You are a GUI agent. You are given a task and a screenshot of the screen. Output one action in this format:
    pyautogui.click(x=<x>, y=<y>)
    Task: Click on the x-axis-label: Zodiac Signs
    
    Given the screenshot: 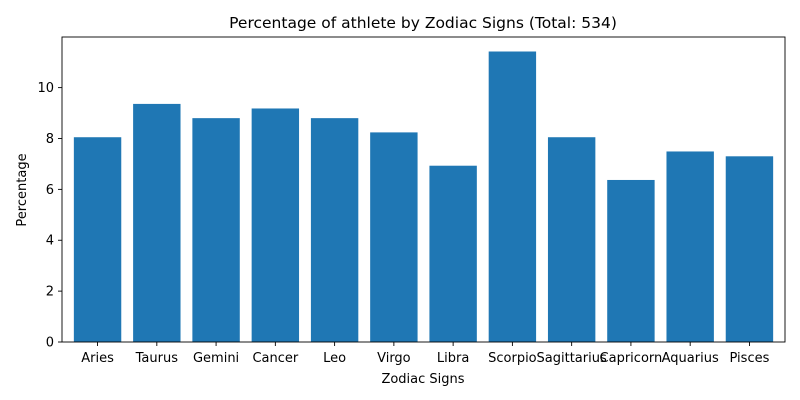 What is the action you would take?
    pyautogui.click(x=422, y=379)
    